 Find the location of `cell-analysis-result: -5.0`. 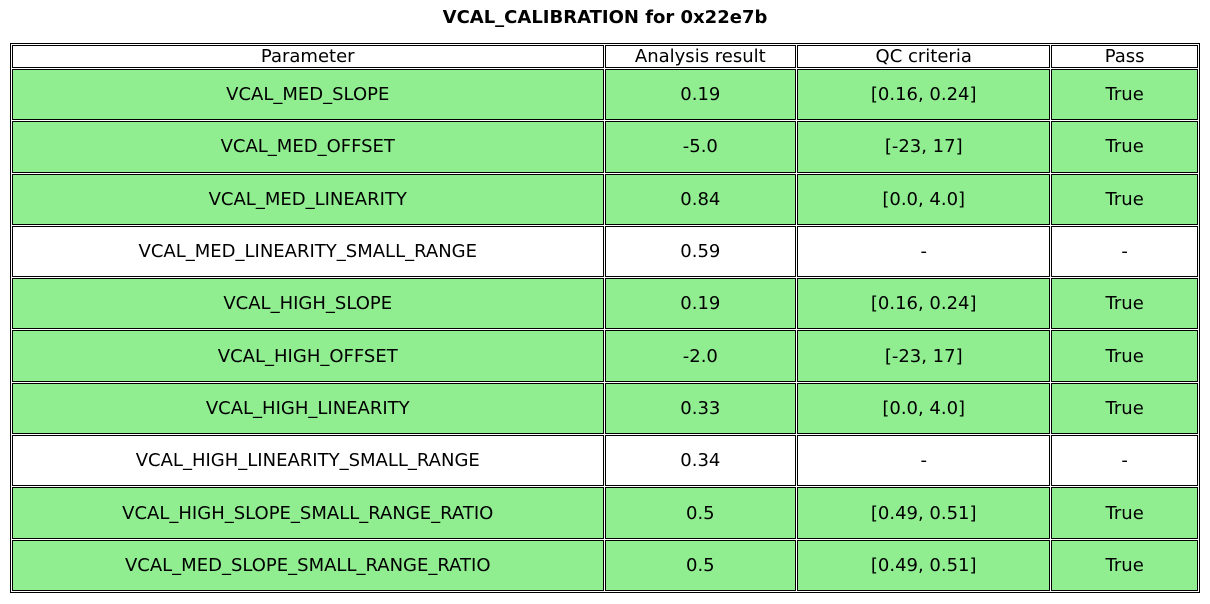

cell-analysis-result: -5.0 is located at coordinates (700, 147).